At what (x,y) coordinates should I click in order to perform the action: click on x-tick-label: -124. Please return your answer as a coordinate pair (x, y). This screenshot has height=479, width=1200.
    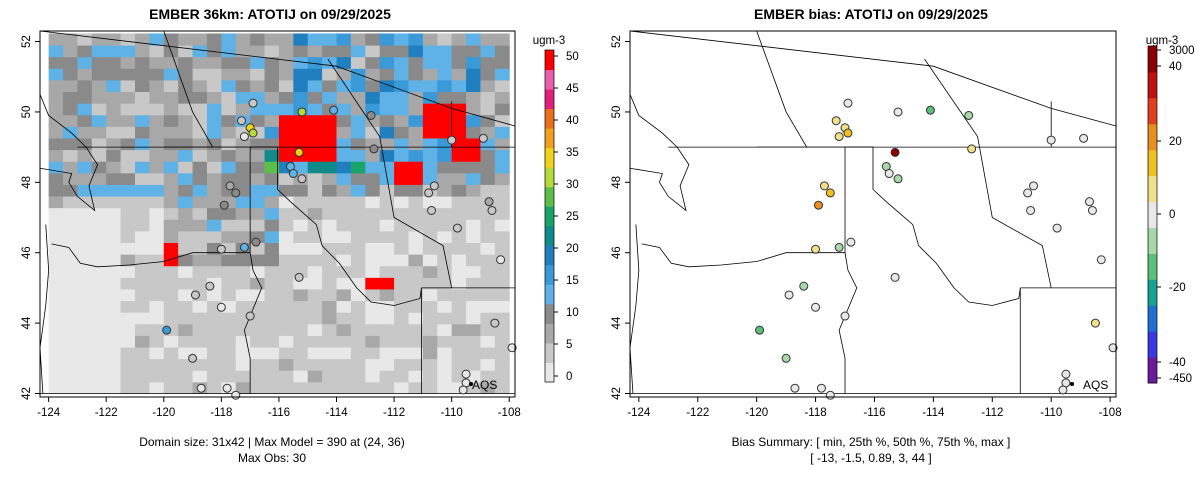
    Looking at the image, I should click on (639, 413).